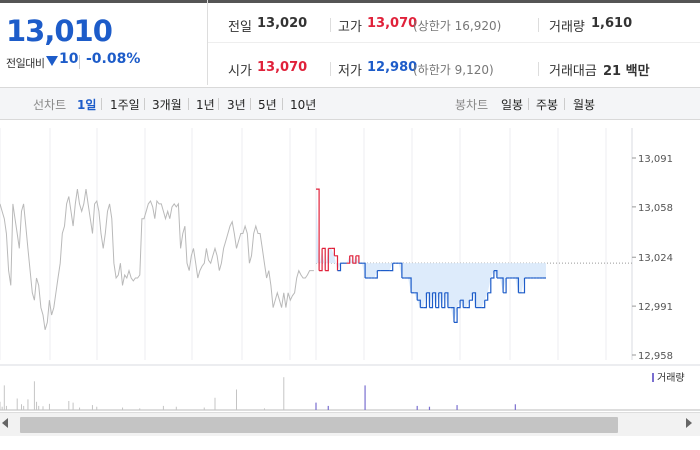 This screenshot has height=450, width=700. Describe the element at coordinates (282, 23) in the screenshot. I see `prev-close-value: 13,020` at that location.